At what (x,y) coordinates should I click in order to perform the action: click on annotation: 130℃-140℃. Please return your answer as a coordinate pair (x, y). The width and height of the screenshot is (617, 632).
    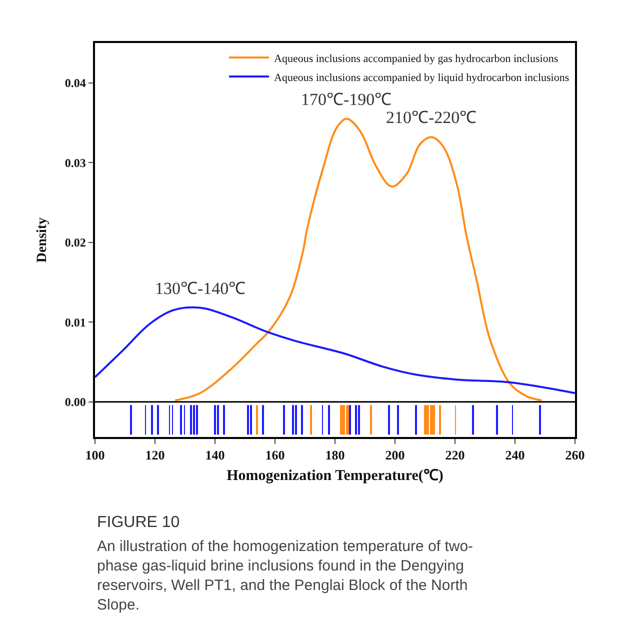
    Looking at the image, I should click on (200, 288).